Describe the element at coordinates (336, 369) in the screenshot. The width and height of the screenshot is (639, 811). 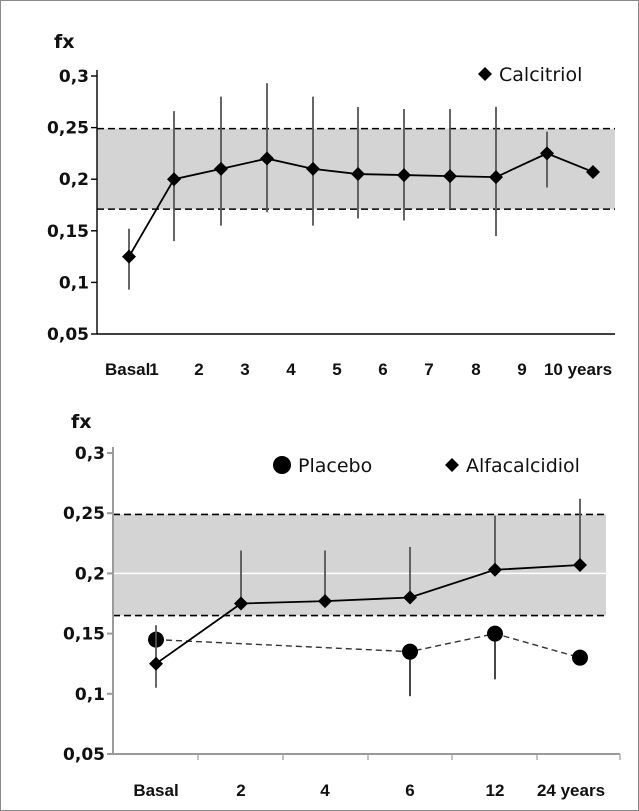
I see `x-tick-label: 5` at that location.